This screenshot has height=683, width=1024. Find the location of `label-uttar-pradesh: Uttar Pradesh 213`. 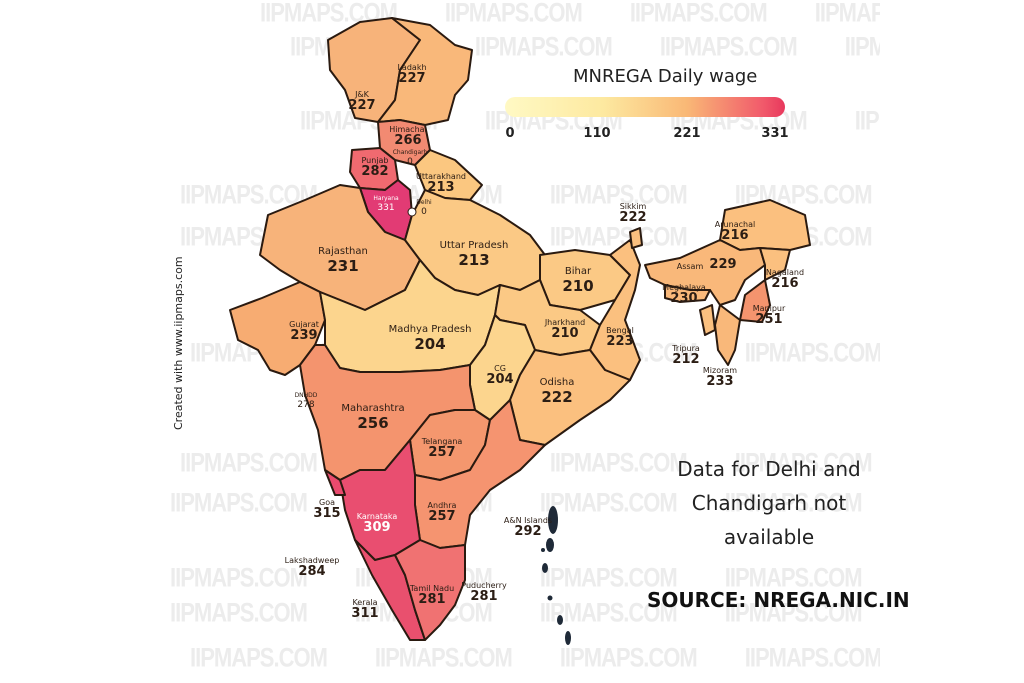

label-uttar-pradesh: Uttar Pradesh 213 is located at coordinates (474, 254).